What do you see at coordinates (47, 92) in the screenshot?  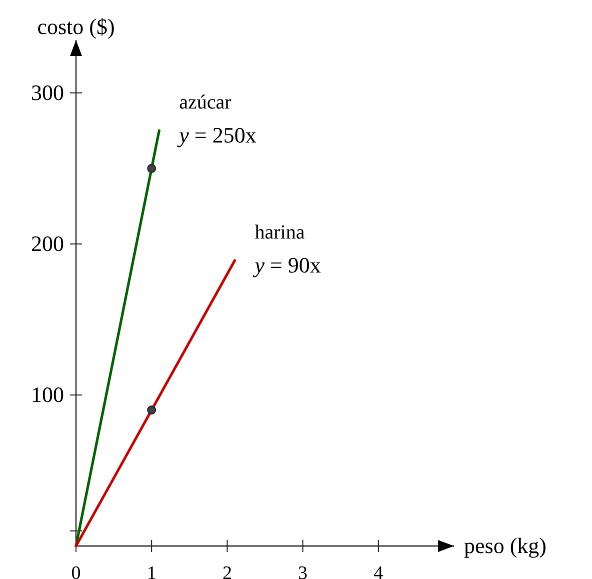 I see `y-tick-label: 300` at bounding box center [47, 92].